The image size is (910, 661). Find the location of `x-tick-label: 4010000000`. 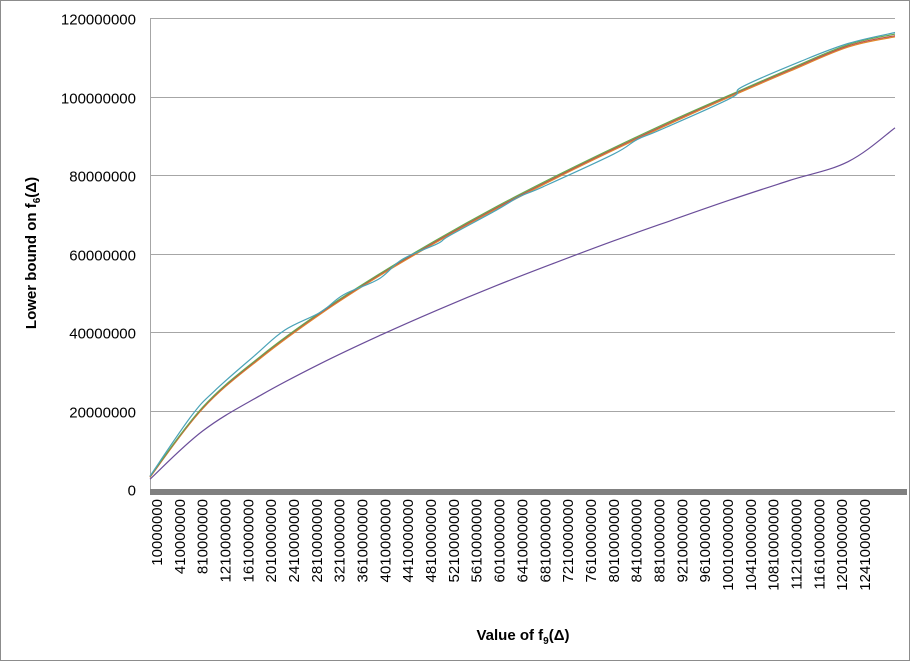

x-tick-label: 4010000000 is located at coordinates (385, 540).